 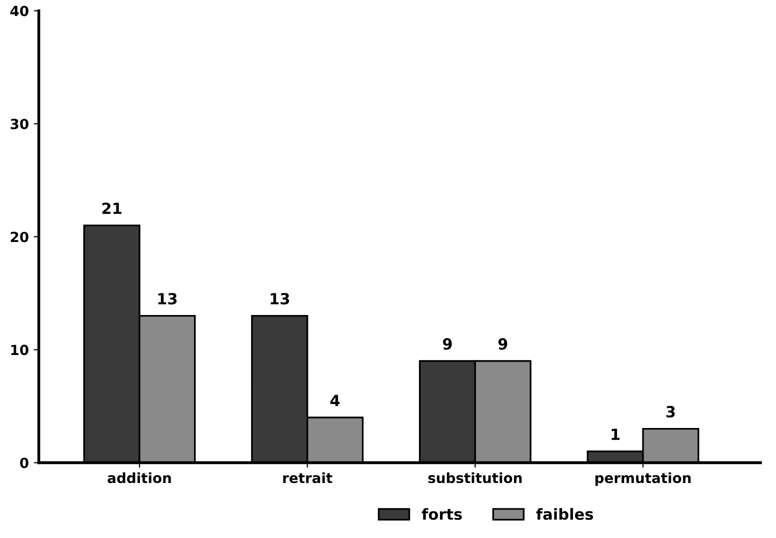 I want to click on x-tick-label: retrait, so click(x=307, y=478).